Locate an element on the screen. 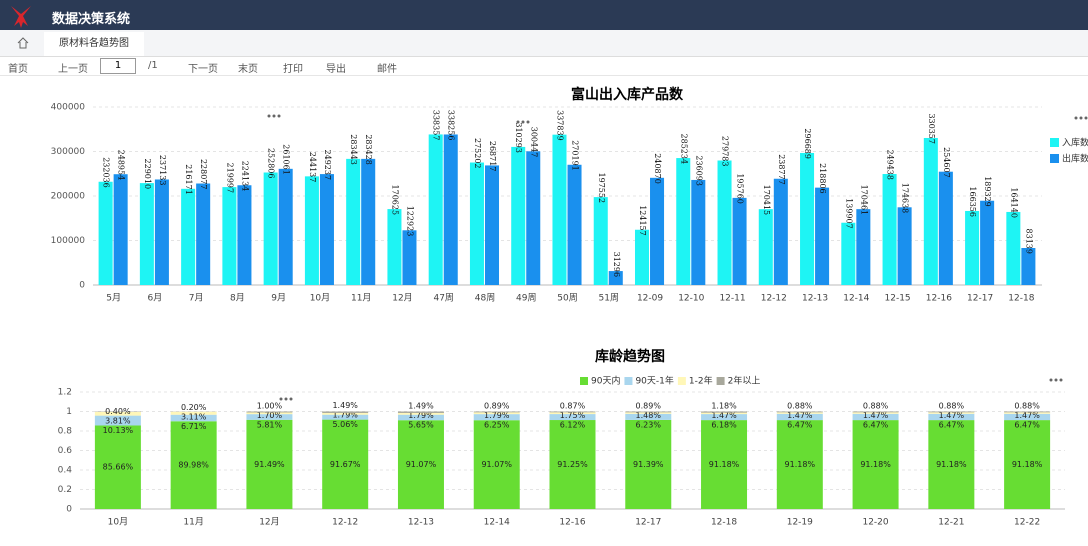  export: 导出 is located at coordinates (336, 69).